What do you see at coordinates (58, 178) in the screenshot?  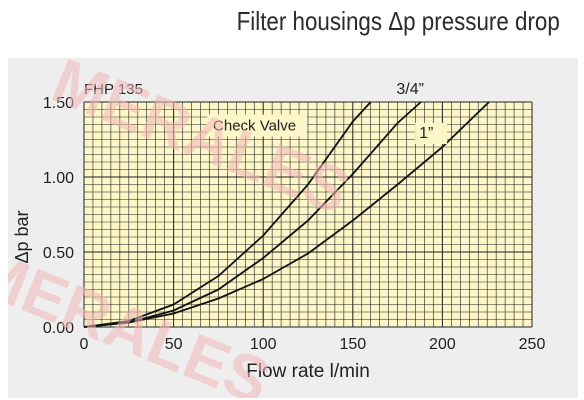 I see `y-tick-label: 1.00` at bounding box center [58, 178].